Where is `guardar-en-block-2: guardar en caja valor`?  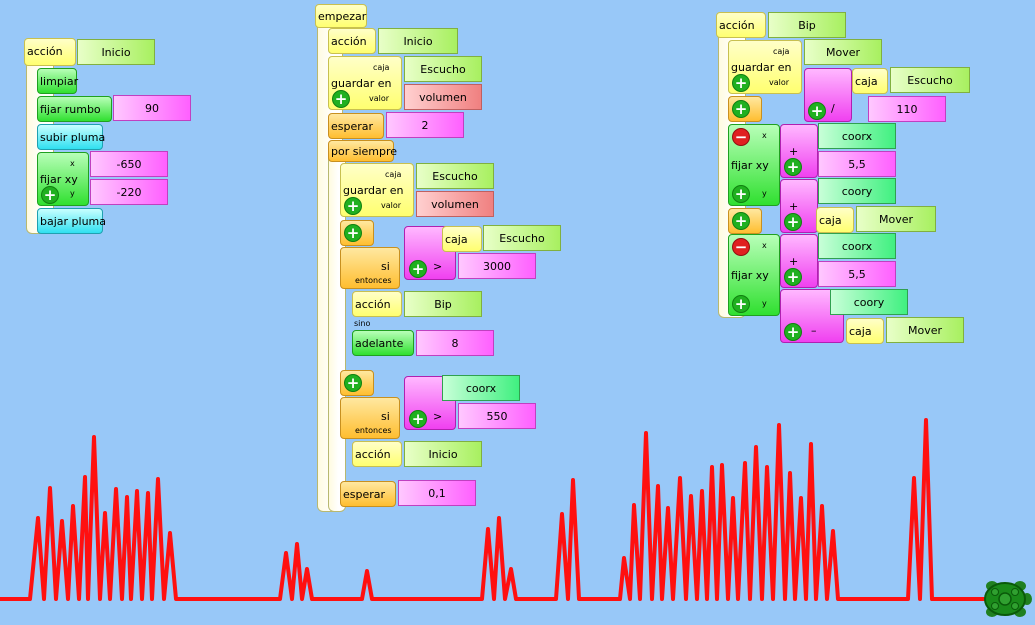
guardar-en-block-2: guardar en caja valor is located at coordinates (377, 190).